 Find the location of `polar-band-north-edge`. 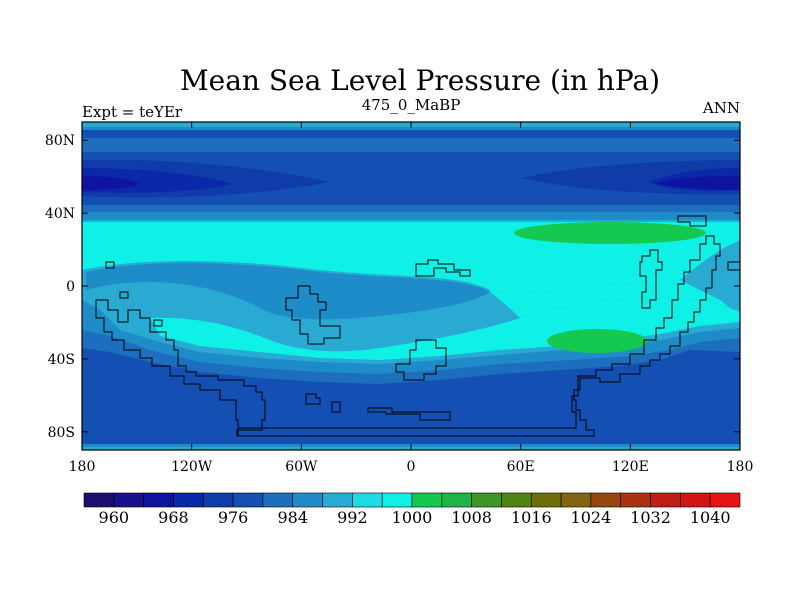

polar-band-north-edge is located at coordinates (411, 128).